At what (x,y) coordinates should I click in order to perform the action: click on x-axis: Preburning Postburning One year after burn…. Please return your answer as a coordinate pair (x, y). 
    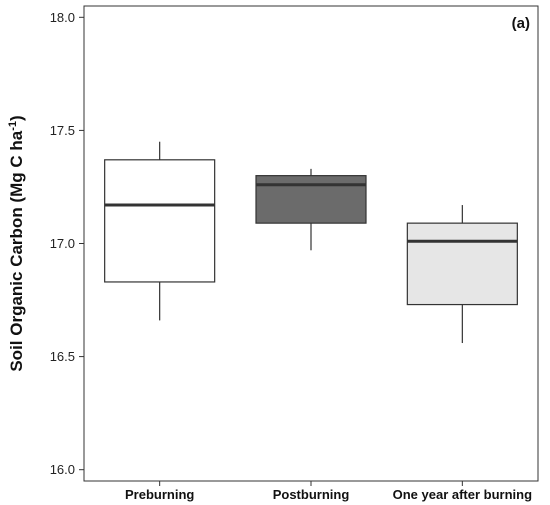
    Looking at the image, I should click on (328, 491).